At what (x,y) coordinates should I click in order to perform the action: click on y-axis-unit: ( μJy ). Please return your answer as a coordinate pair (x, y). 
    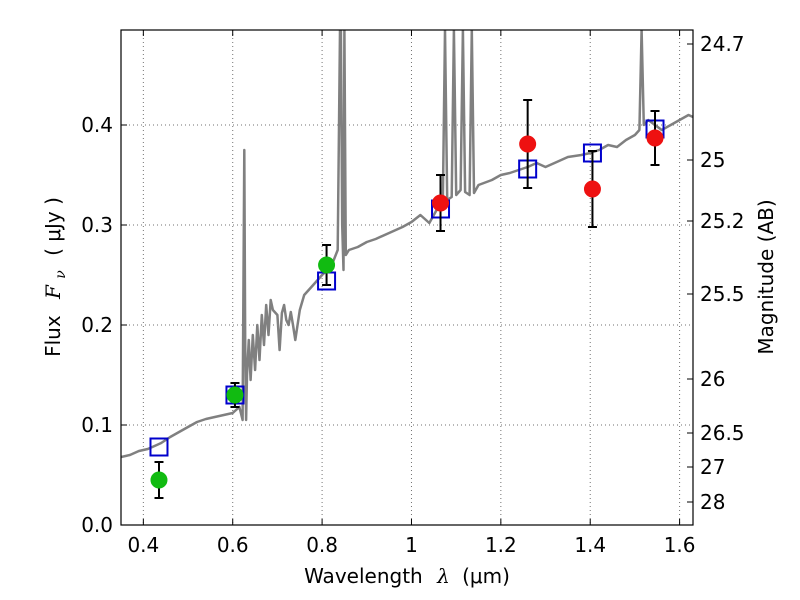
    Looking at the image, I should click on (53, 226).